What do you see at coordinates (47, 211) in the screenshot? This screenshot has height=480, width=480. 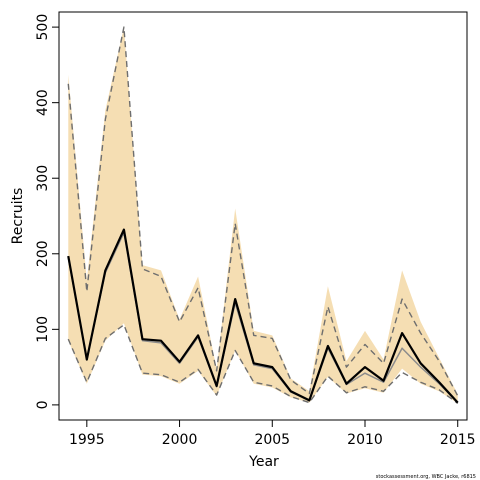 I see `y-axis: 0 100 200 300 400 500` at bounding box center [47, 211].